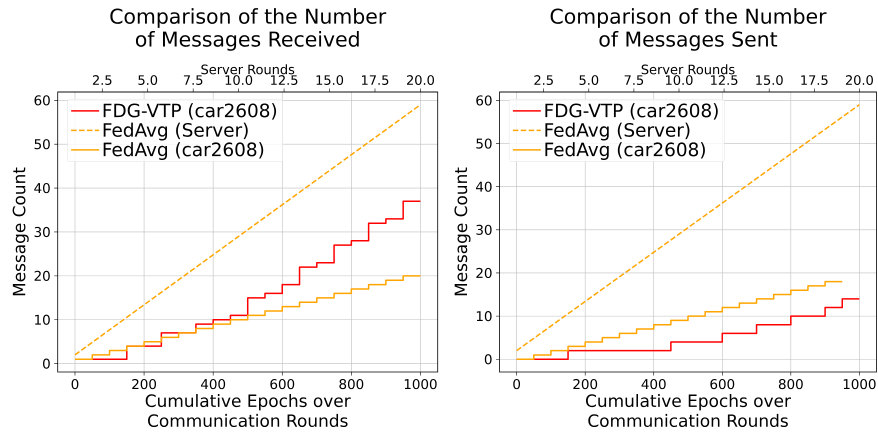 The height and width of the screenshot is (434, 878). Describe the element at coordinates (688, 29) in the screenshot. I see `chart-title: Comparison of the Number of Messages Sent` at that location.